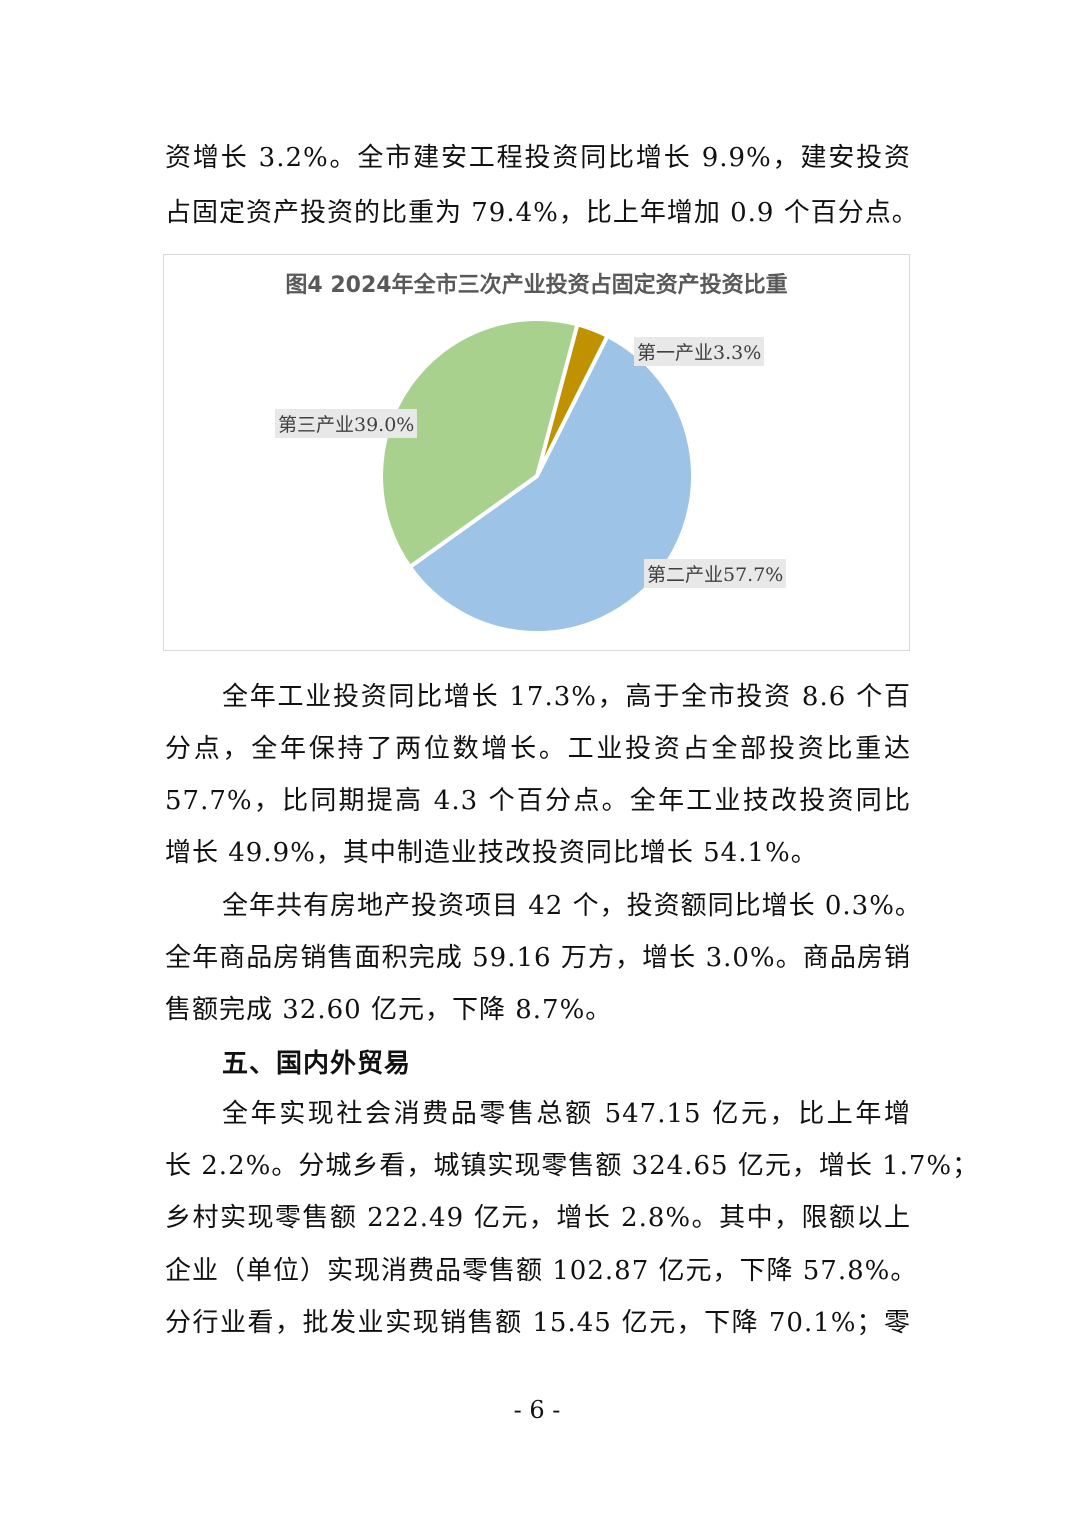 This screenshot has width=1074, height=1520. I want to click on pie-slice-tertiary, so click(479, 443).